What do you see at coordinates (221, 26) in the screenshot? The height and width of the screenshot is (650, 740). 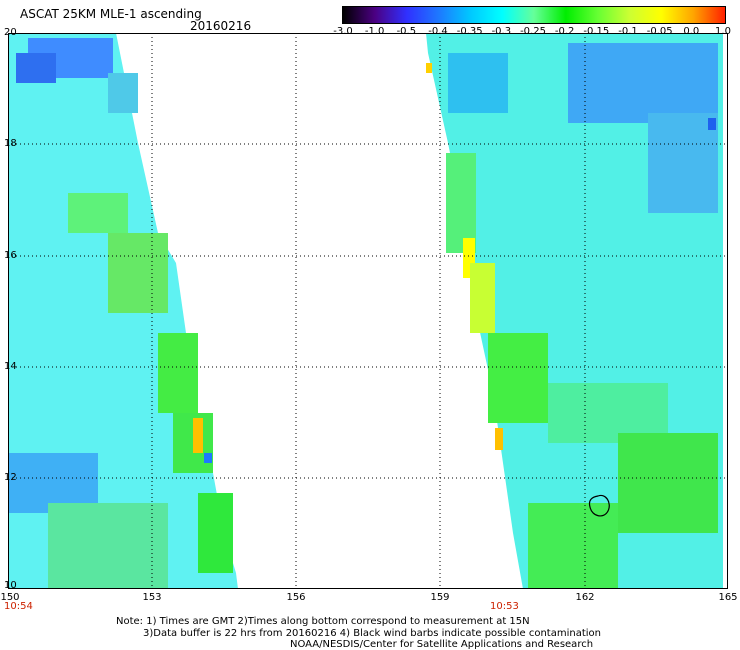 I see `map-date: 20160216` at bounding box center [221, 26].